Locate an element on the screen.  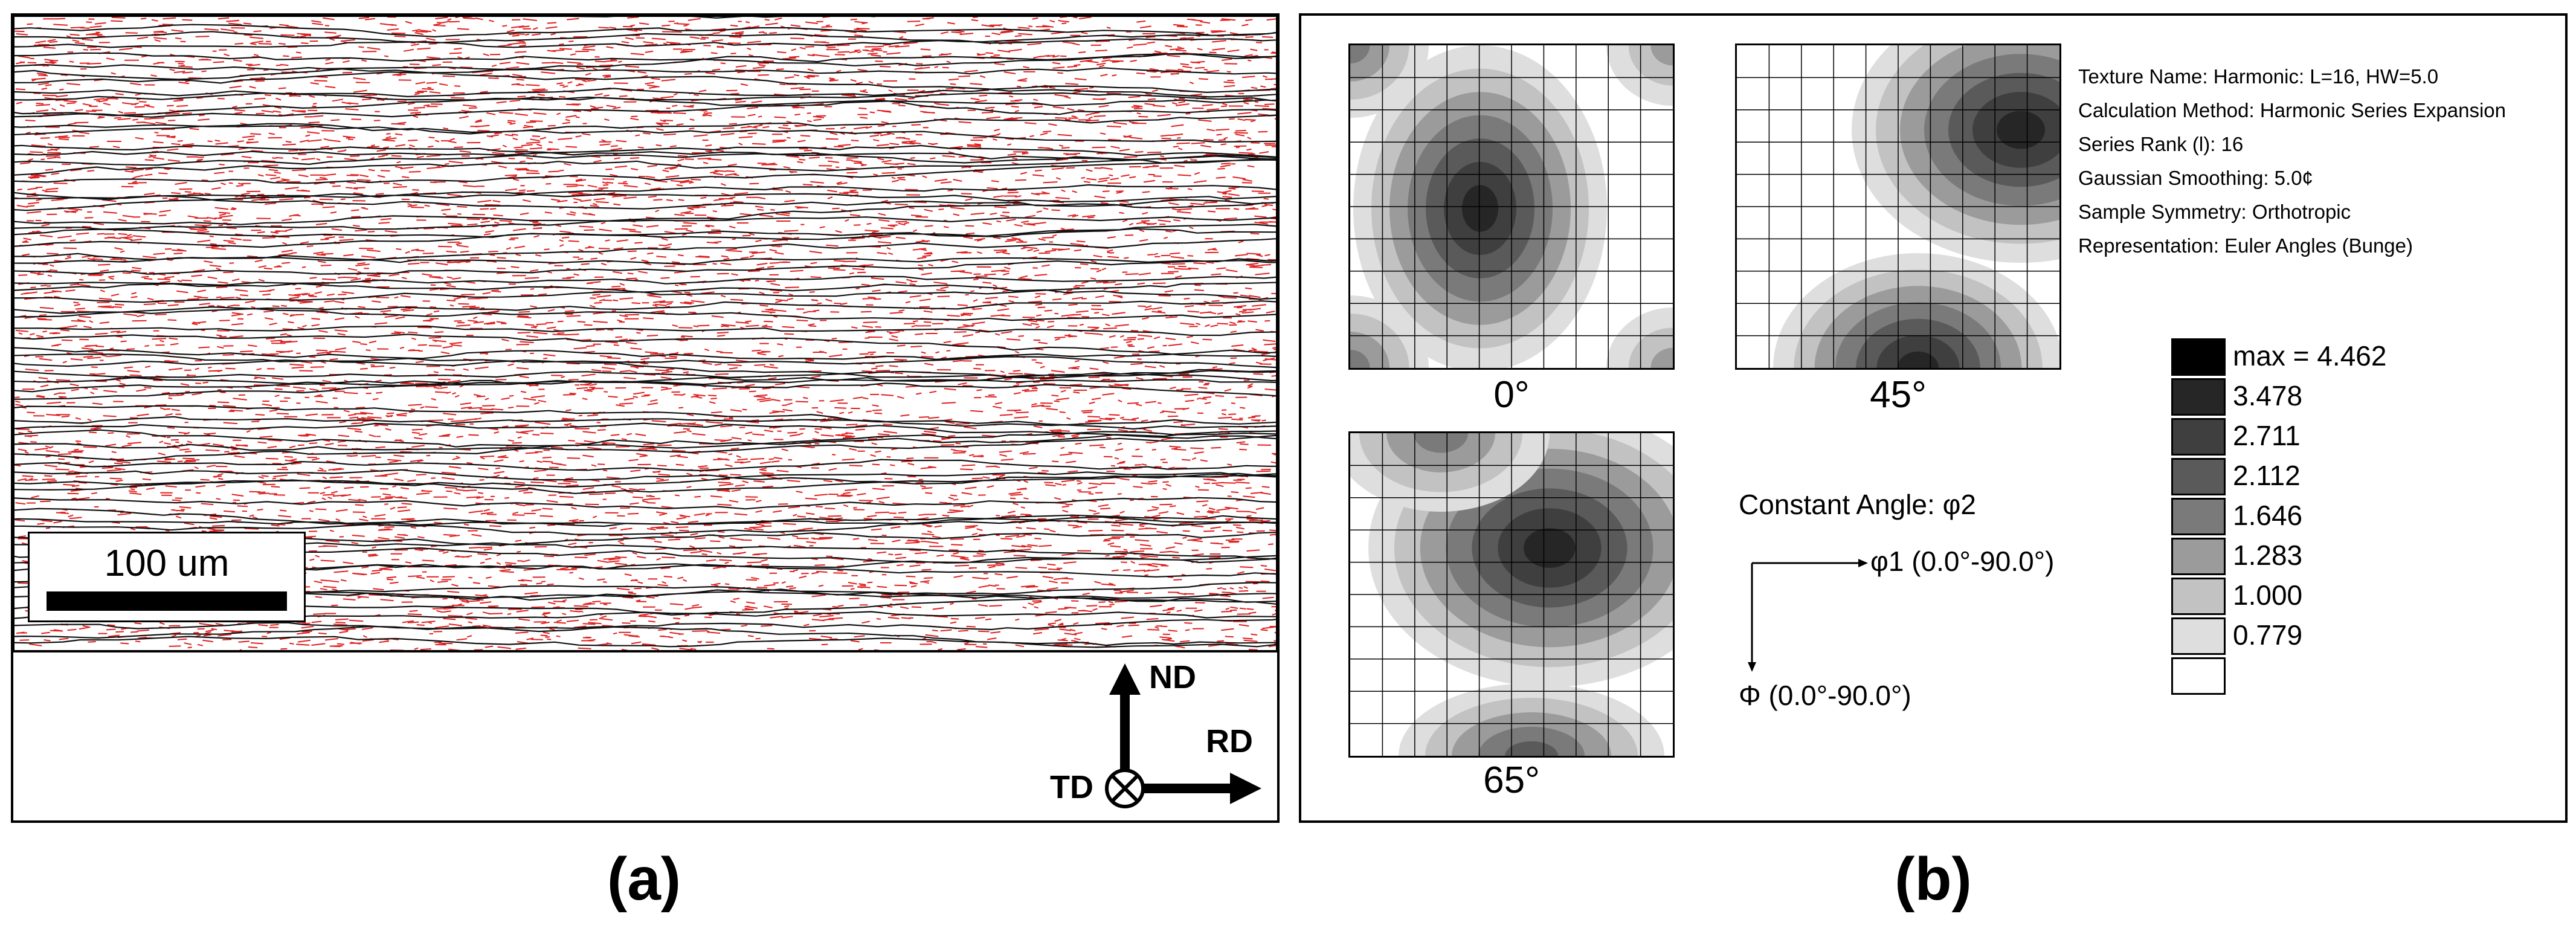
scale-bar-label: 100 um is located at coordinates (167, 563).